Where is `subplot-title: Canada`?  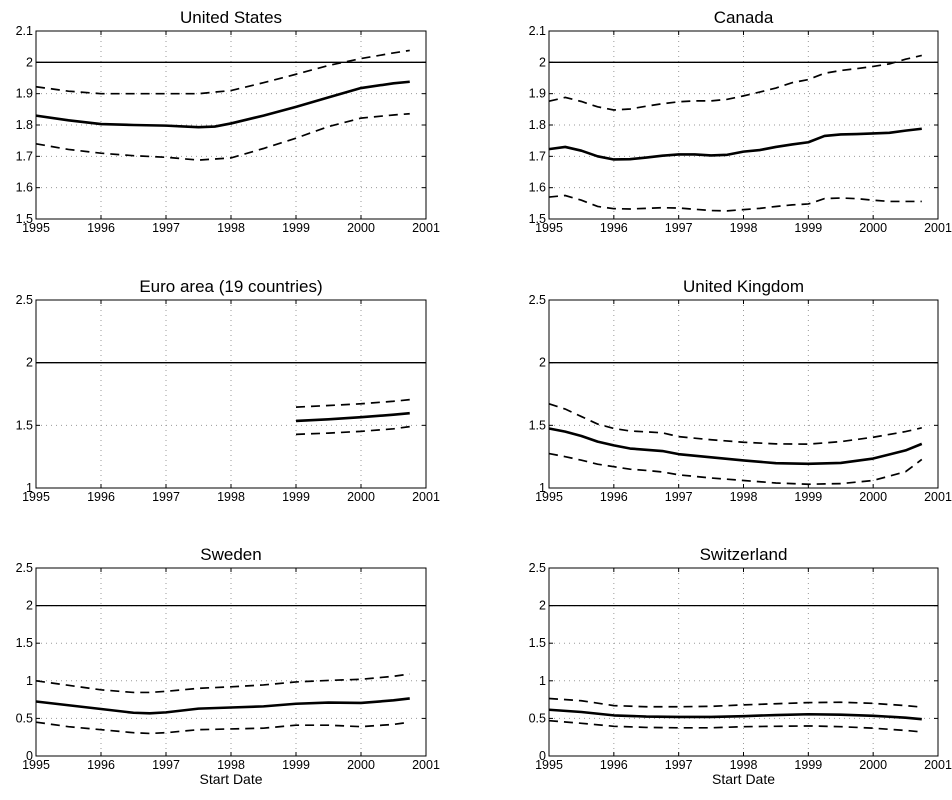 subplot-title: Canada is located at coordinates (744, 17).